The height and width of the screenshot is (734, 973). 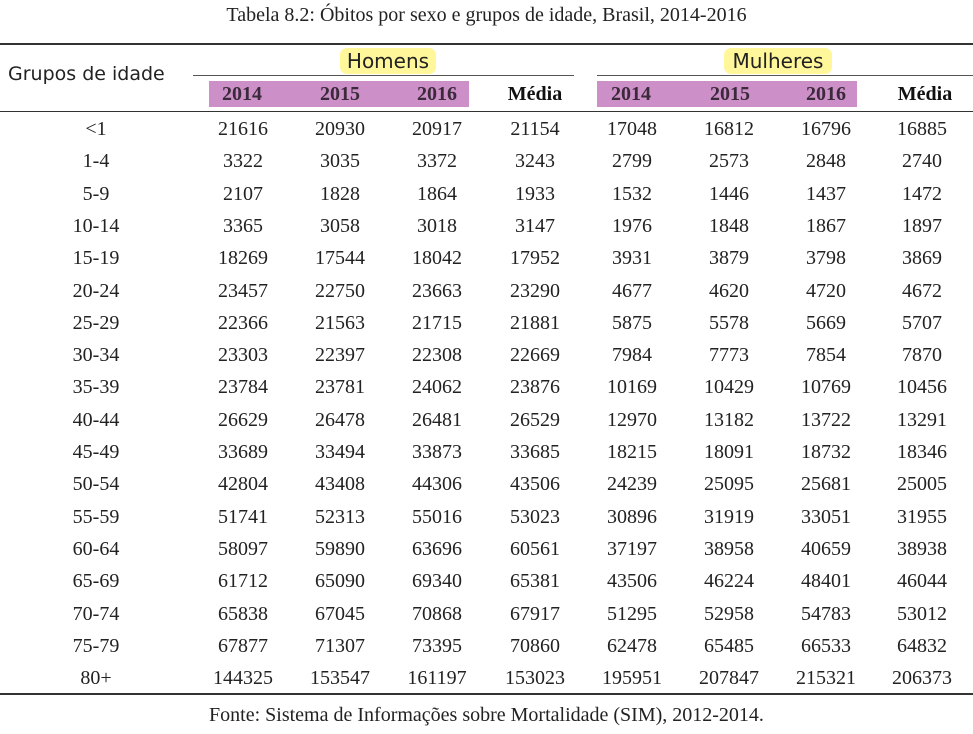 I want to click on mean-header-mulheres: Média, so click(x=925, y=93).